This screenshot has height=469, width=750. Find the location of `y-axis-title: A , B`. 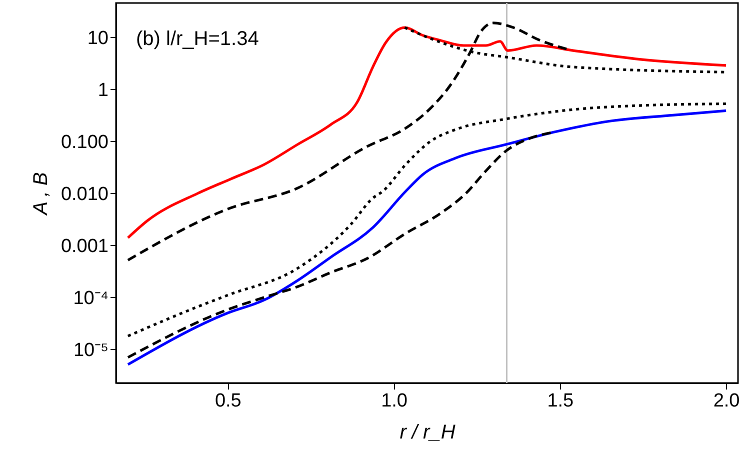

y-axis-title: A , B is located at coordinates (41, 194).